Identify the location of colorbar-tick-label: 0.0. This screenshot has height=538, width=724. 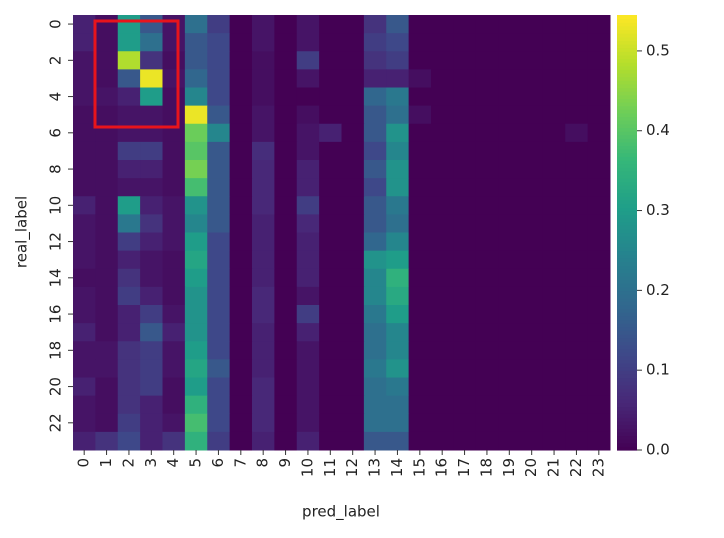
(658, 450).